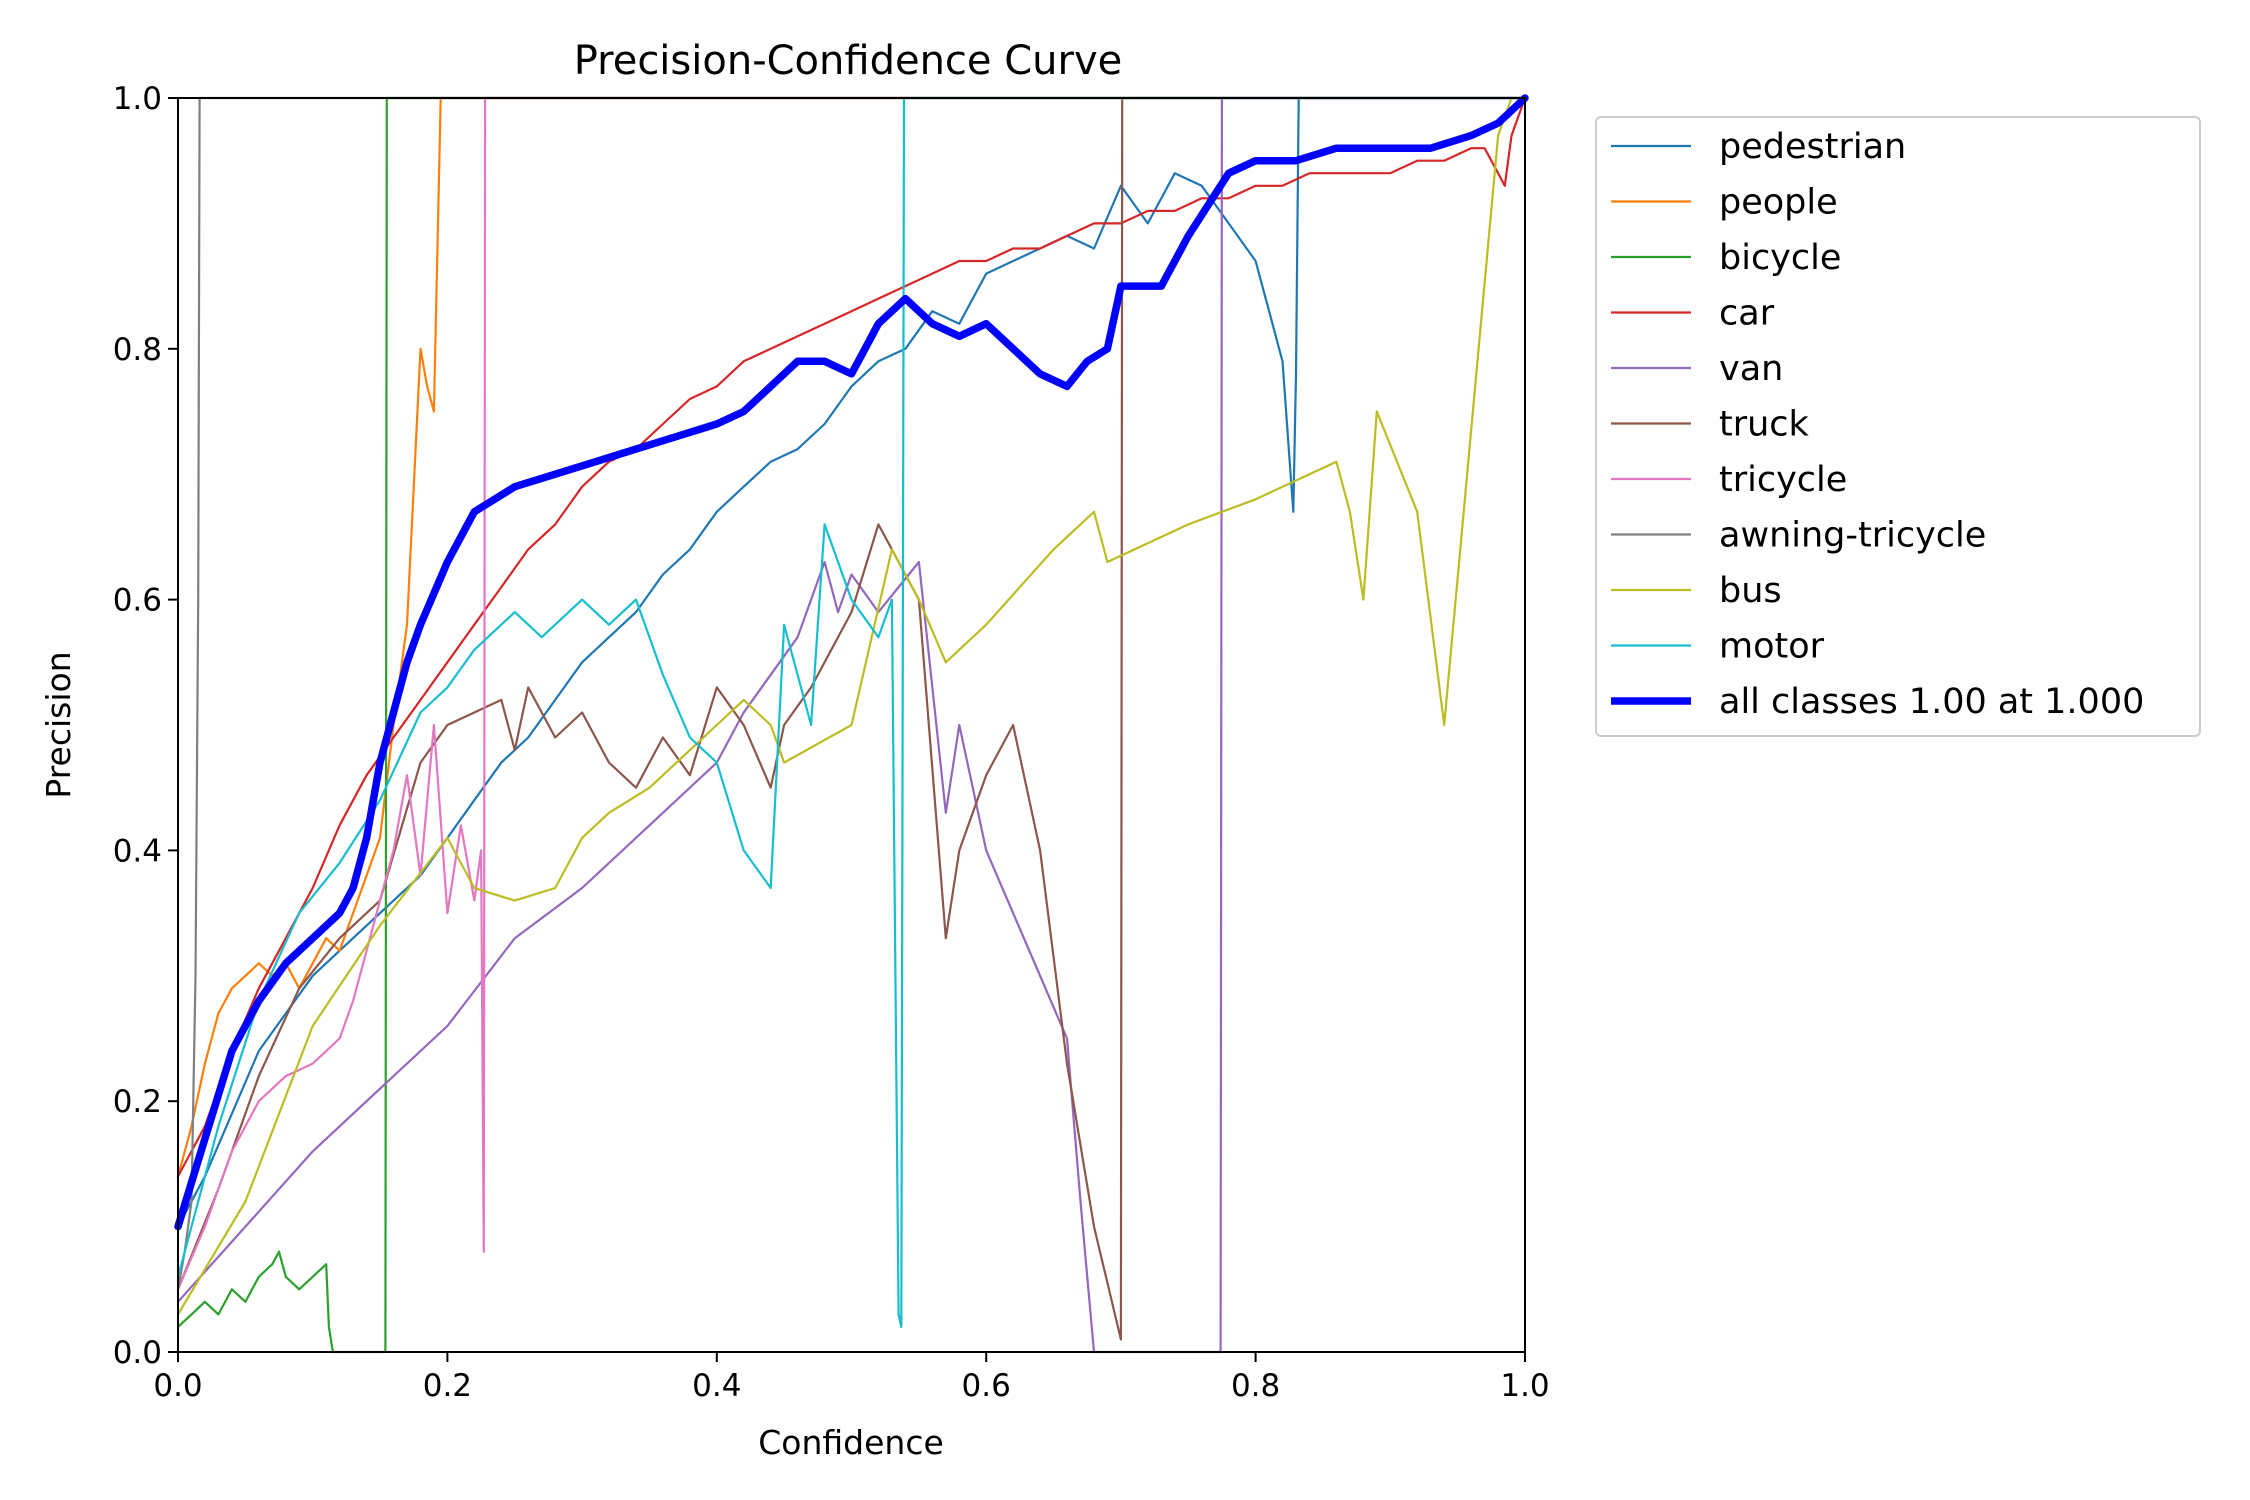 Image resolution: width=2250 pixels, height=1500 pixels. What do you see at coordinates (851, 1378) in the screenshot?
I see `x-axis-ticks: 0.0 0.2 0.4 0.6 0.8 1.0` at bounding box center [851, 1378].